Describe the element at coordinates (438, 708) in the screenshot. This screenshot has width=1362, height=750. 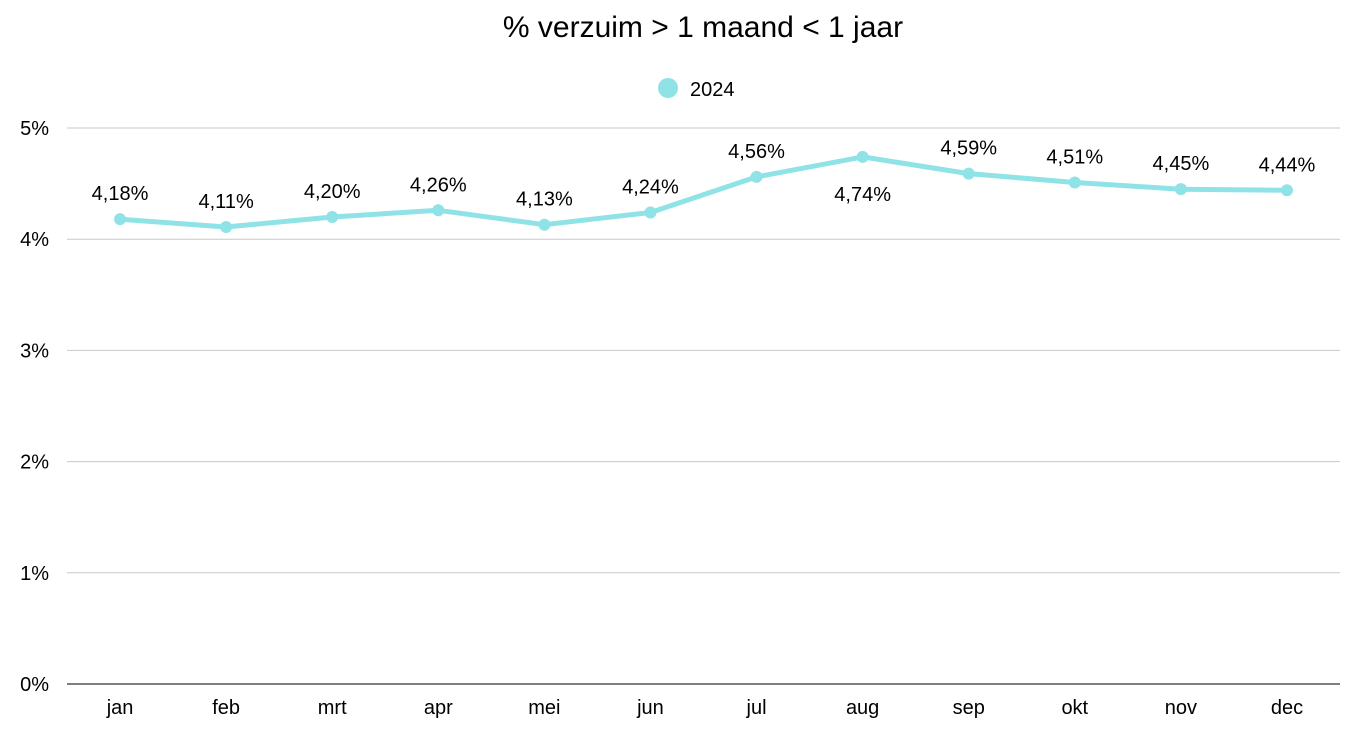
I see `x-tick-label: apr` at that location.